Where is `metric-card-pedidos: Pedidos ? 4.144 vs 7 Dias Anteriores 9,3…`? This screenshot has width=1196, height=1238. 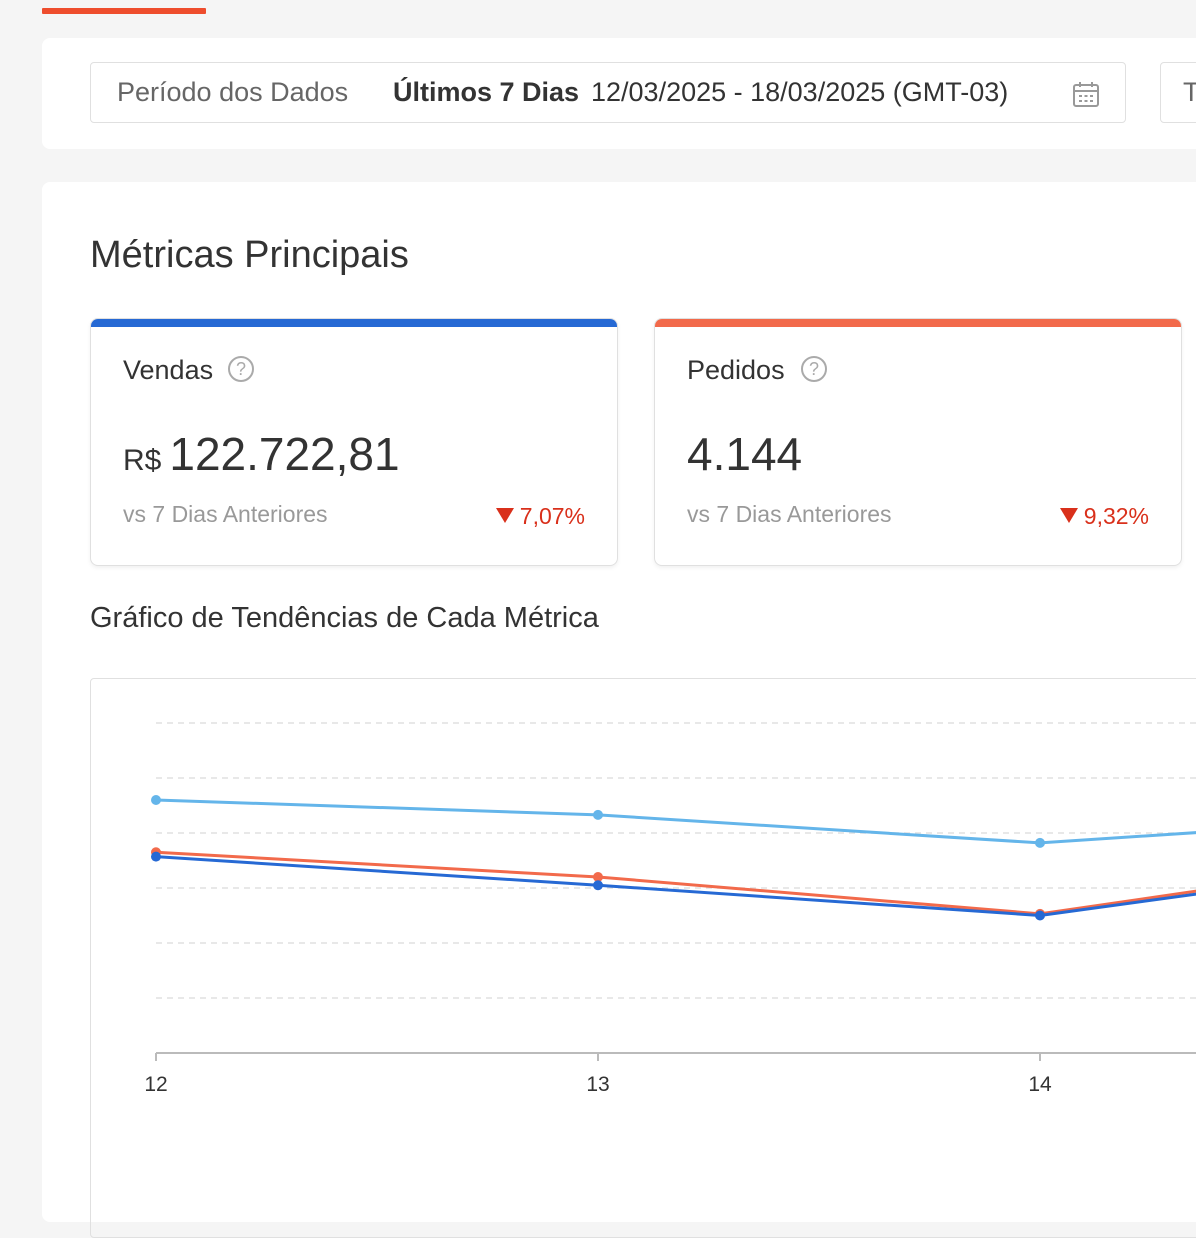 metric-card-pedidos: Pedidos ? 4.144 vs 7 Dias Anteriores 9,3… is located at coordinates (918, 442).